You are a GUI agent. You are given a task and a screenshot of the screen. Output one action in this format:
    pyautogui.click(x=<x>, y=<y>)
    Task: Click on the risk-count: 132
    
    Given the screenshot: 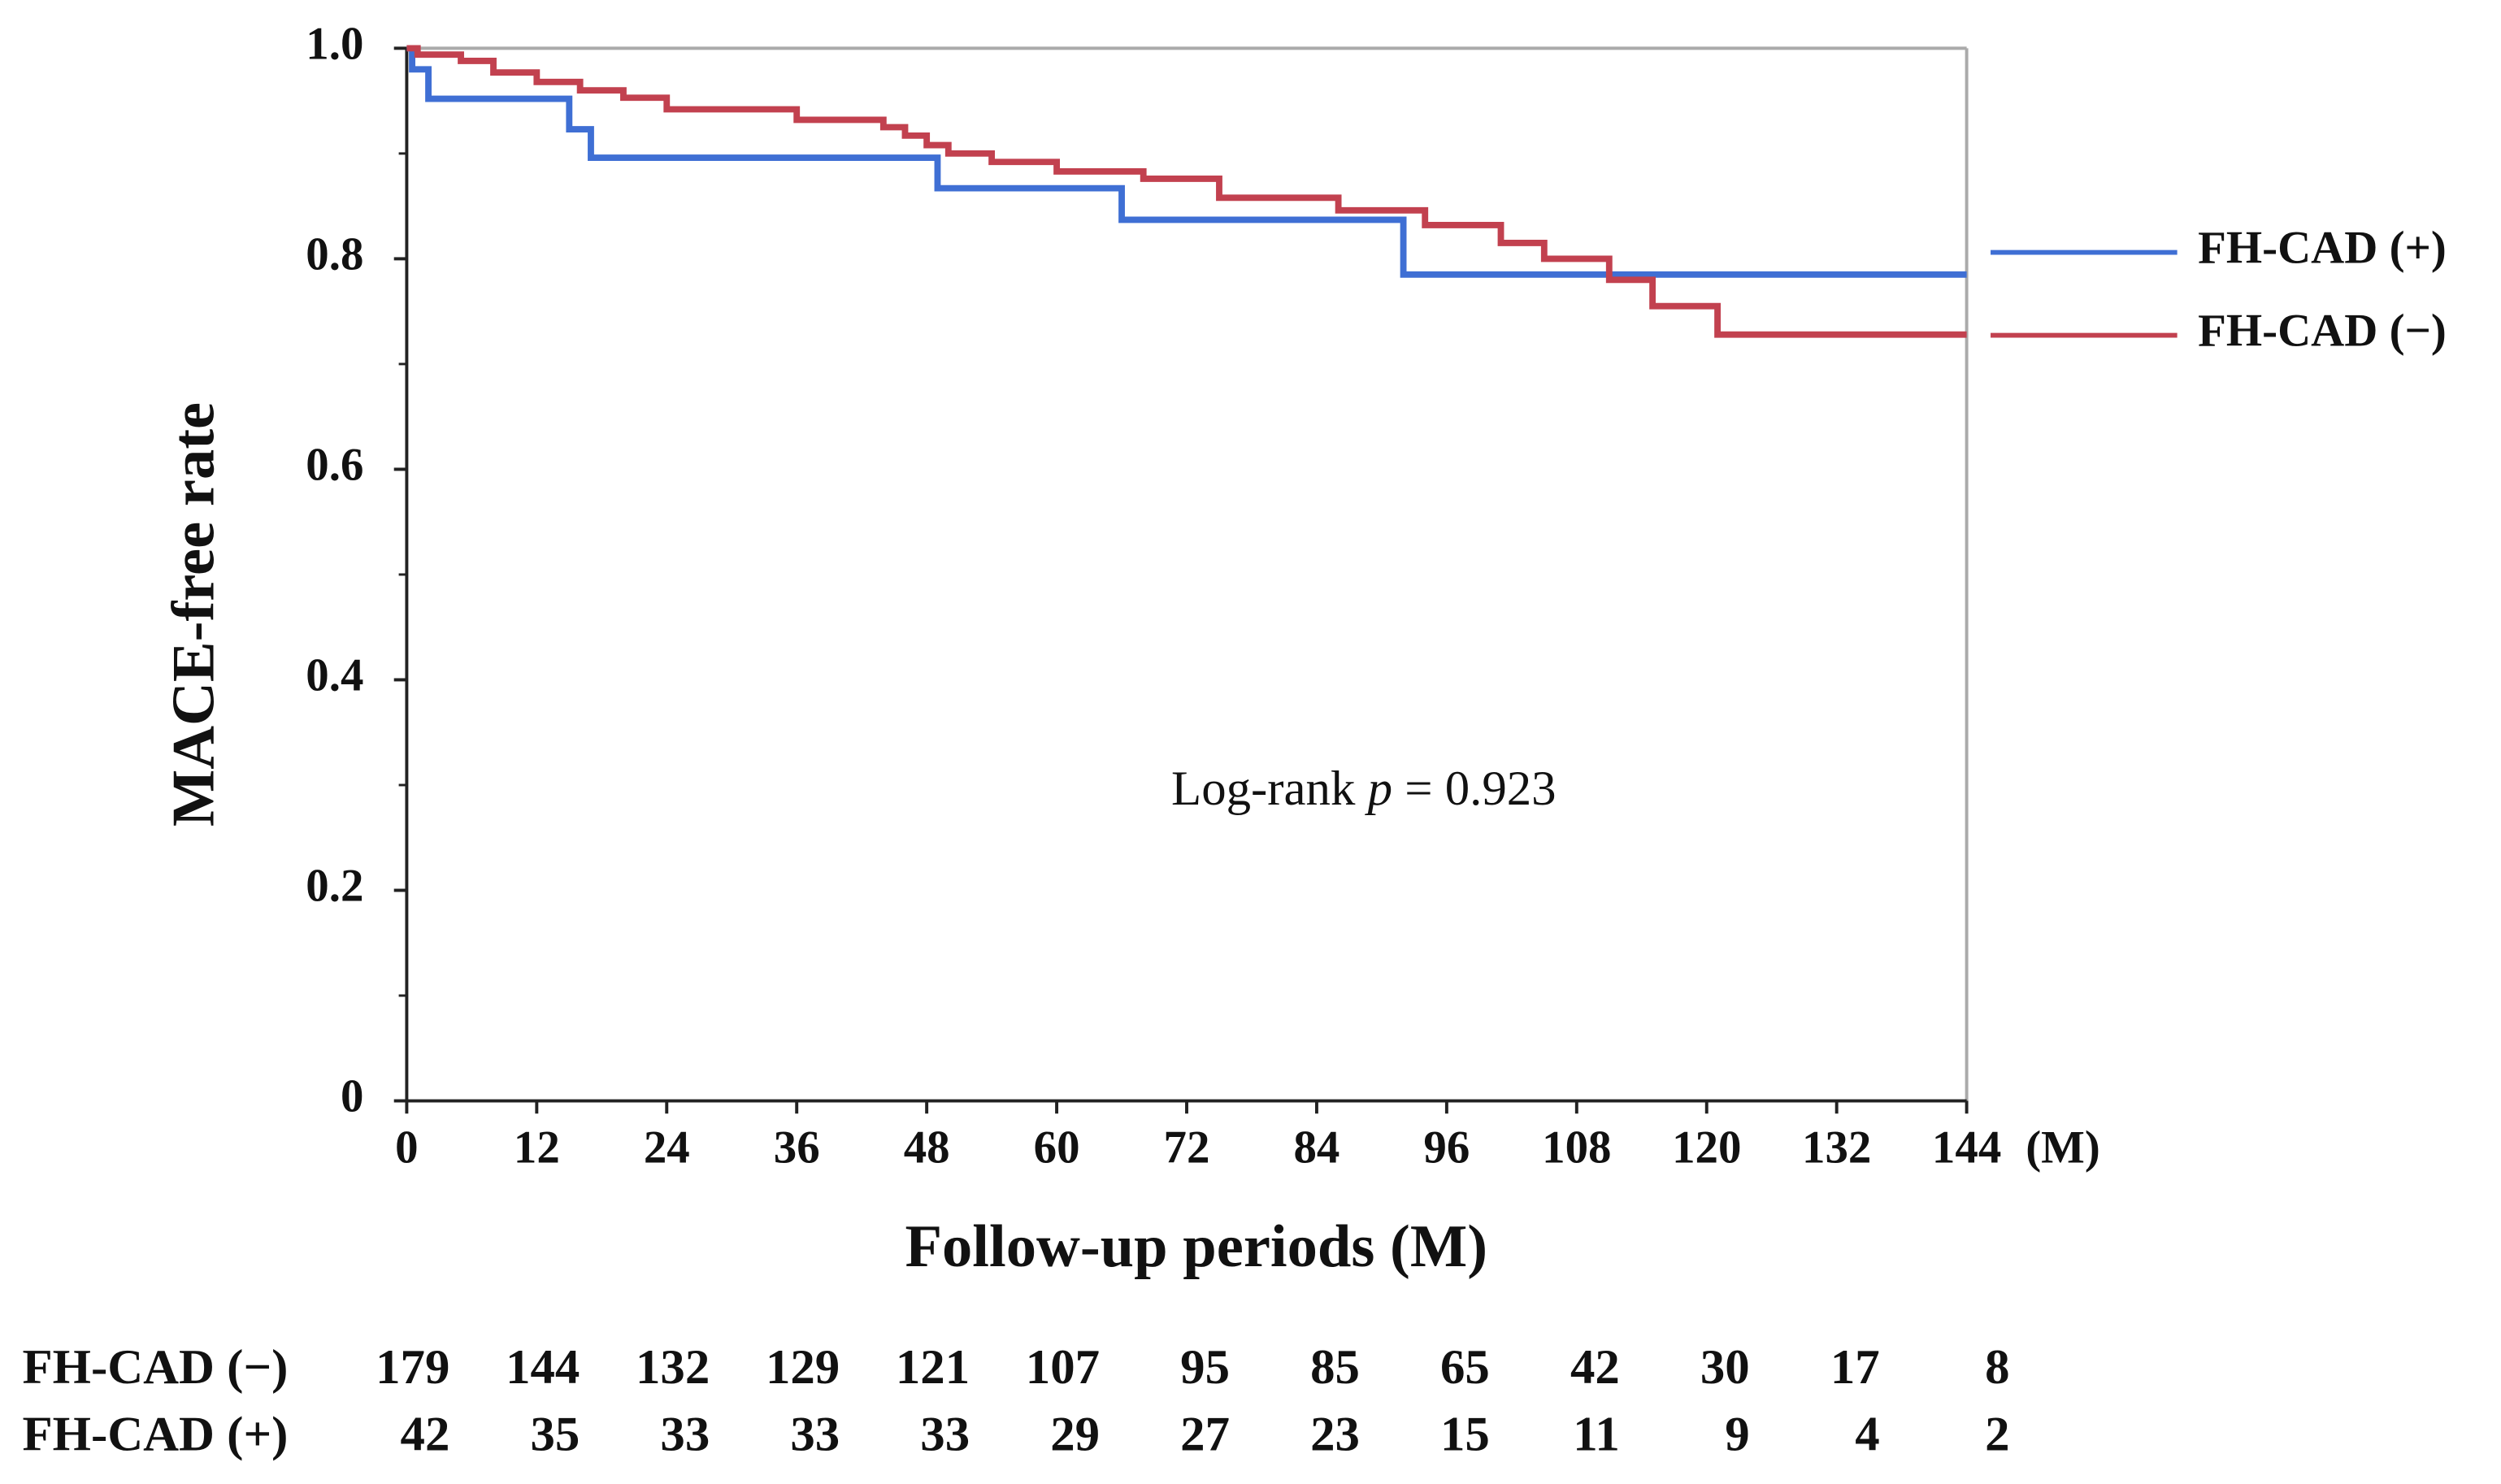 What is the action you would take?
    pyautogui.click(x=673, y=1367)
    